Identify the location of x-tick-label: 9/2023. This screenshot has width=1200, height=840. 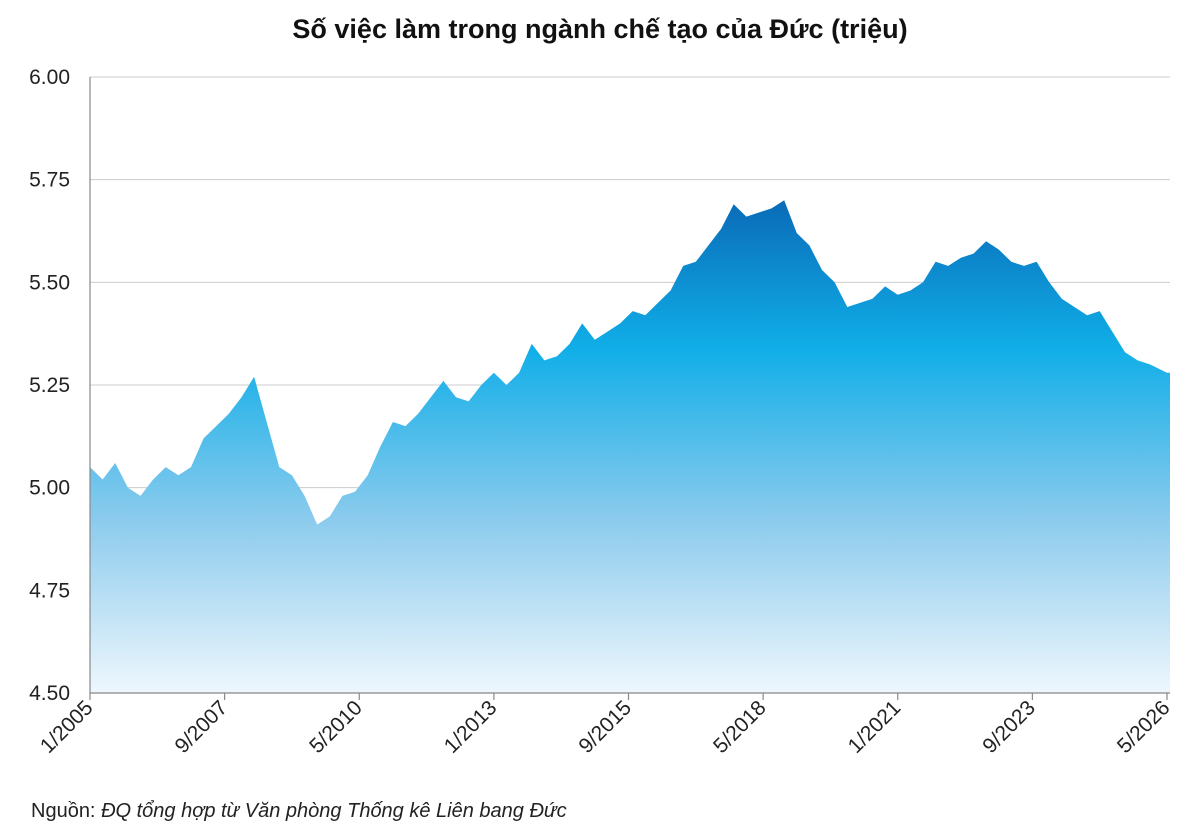
(1009, 727).